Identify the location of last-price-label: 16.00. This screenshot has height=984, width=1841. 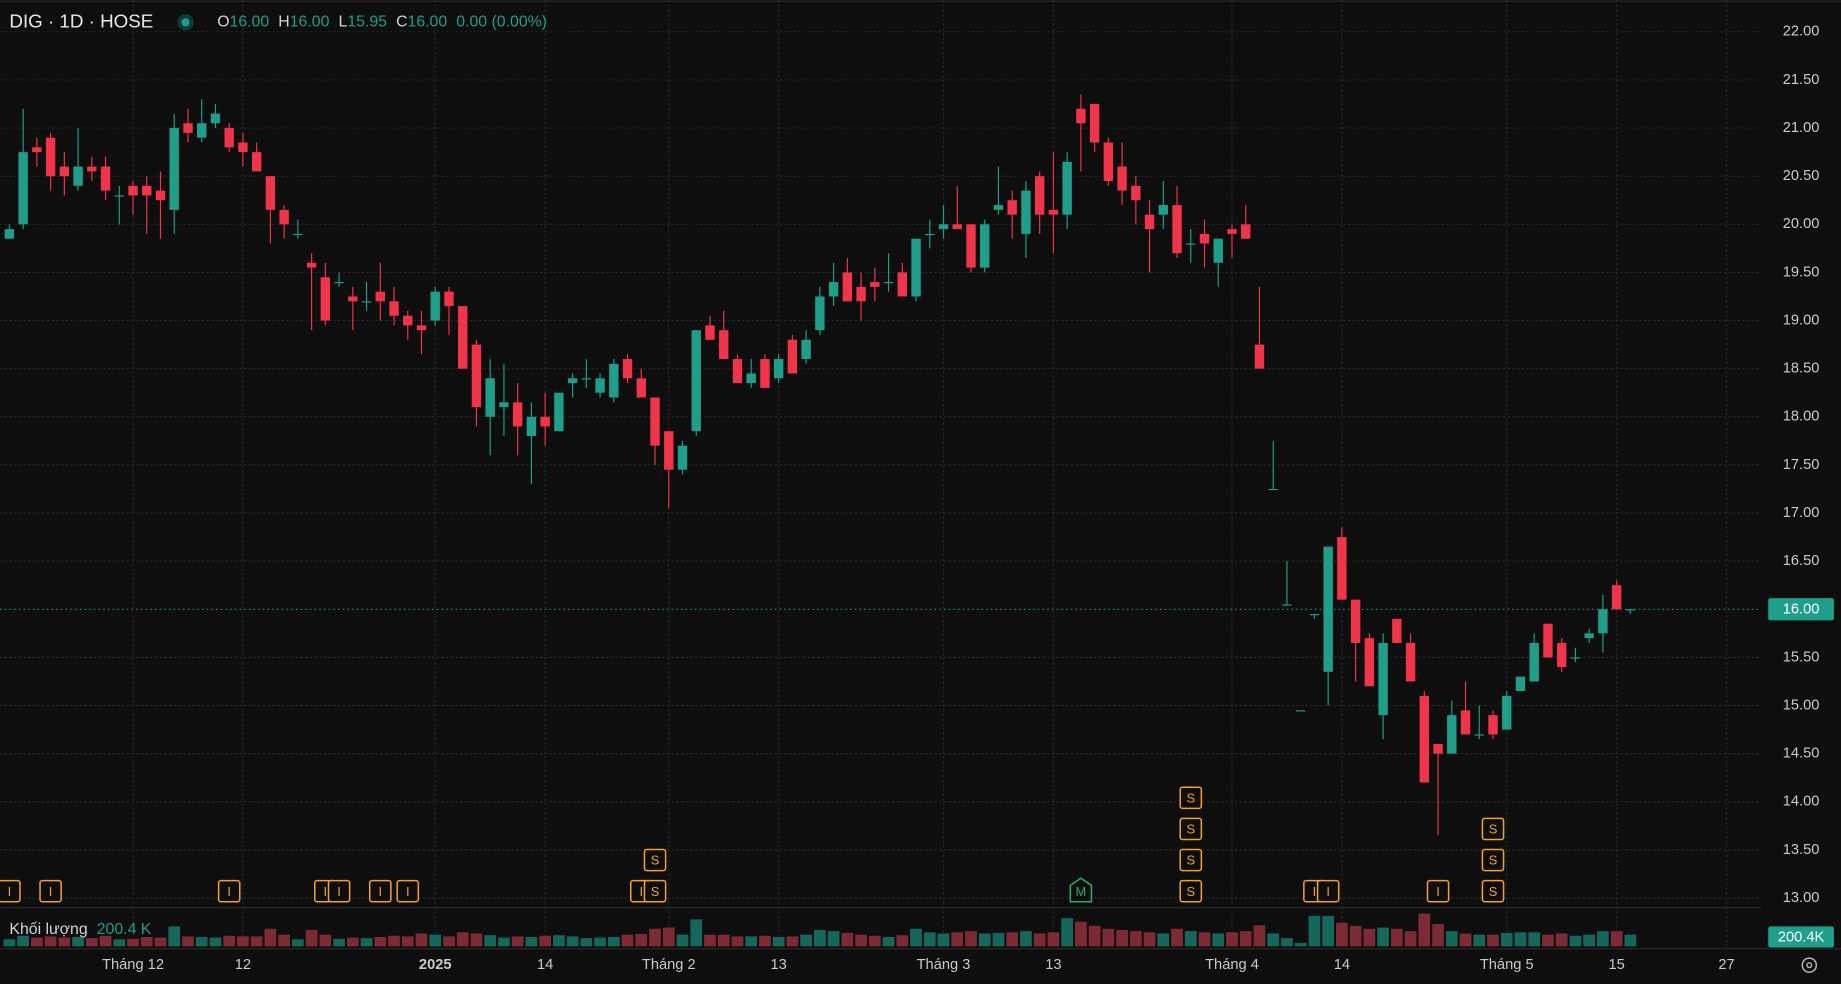
(1801, 610).